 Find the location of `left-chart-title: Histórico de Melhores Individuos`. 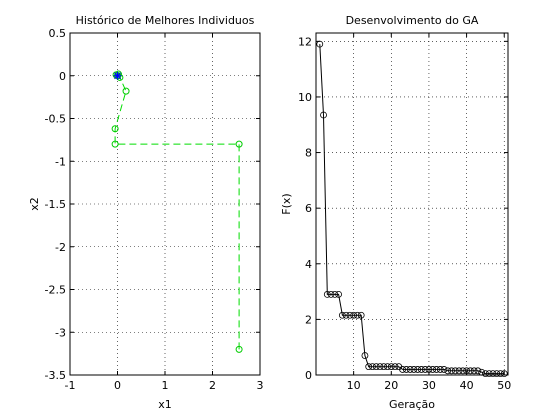

left-chart-title: Histórico de Melhores Individuos is located at coordinates (165, 20).